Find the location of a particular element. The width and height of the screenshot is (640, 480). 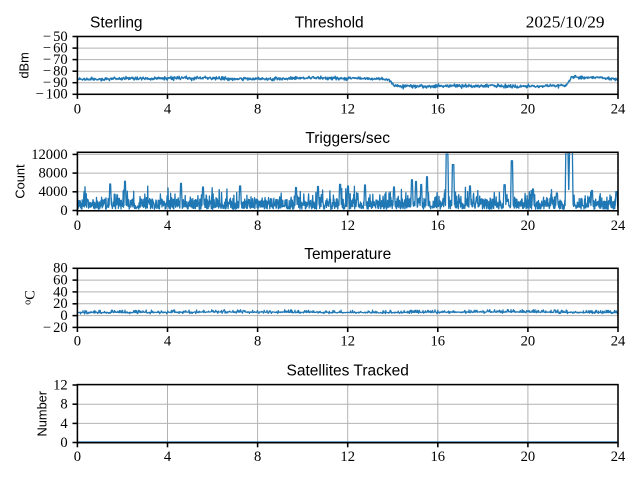

svg-text: −20 is located at coordinates (55, 328).